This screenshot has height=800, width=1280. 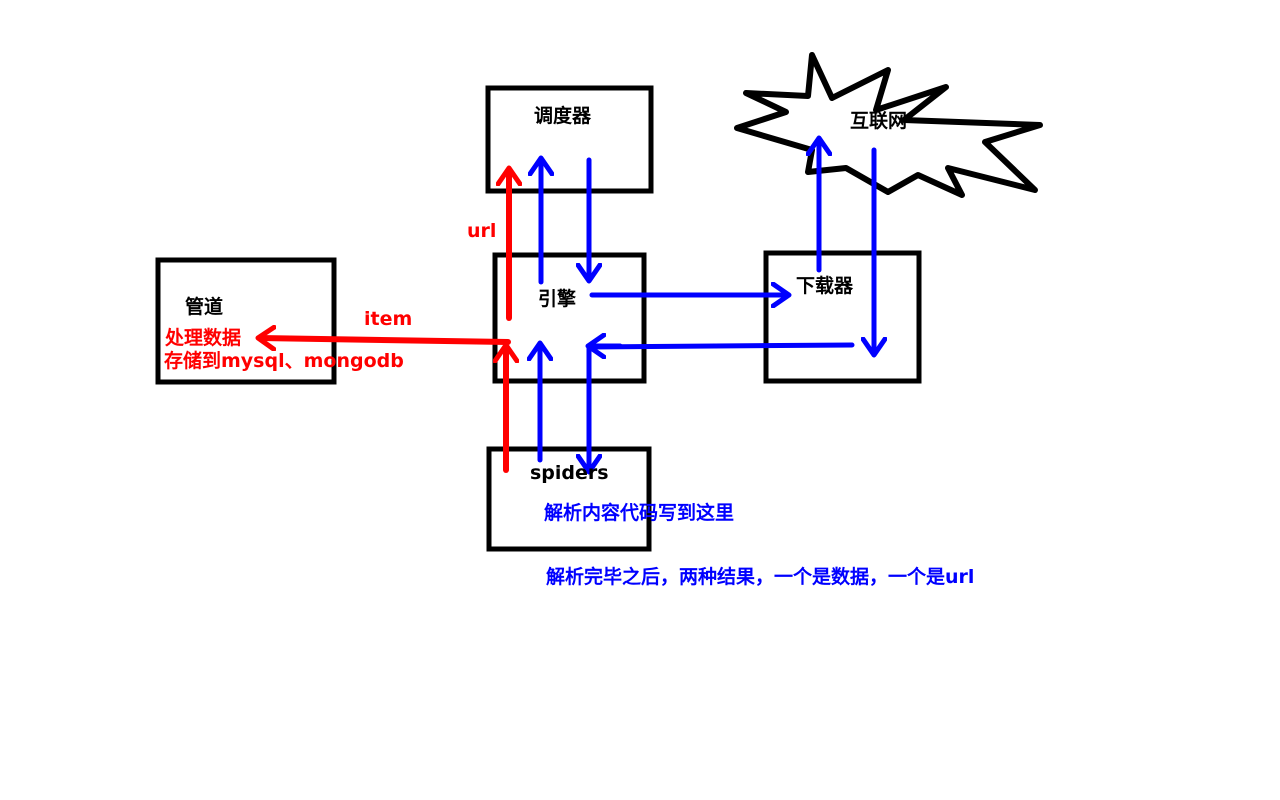 What do you see at coordinates (284, 361) in the screenshot?
I see `pipeline-note-line2: 存储到mysql、mongodb` at bounding box center [284, 361].